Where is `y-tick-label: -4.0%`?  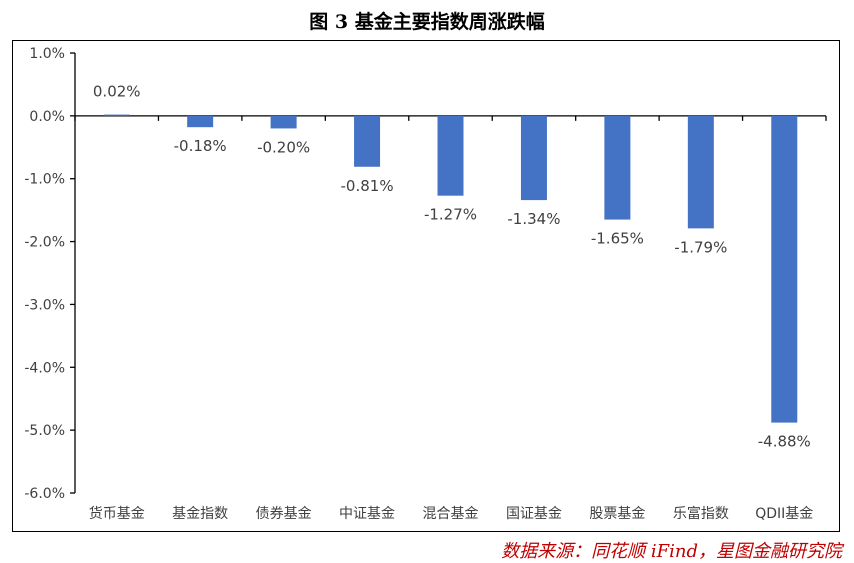
y-tick-label: -4.0% is located at coordinates (44, 368).